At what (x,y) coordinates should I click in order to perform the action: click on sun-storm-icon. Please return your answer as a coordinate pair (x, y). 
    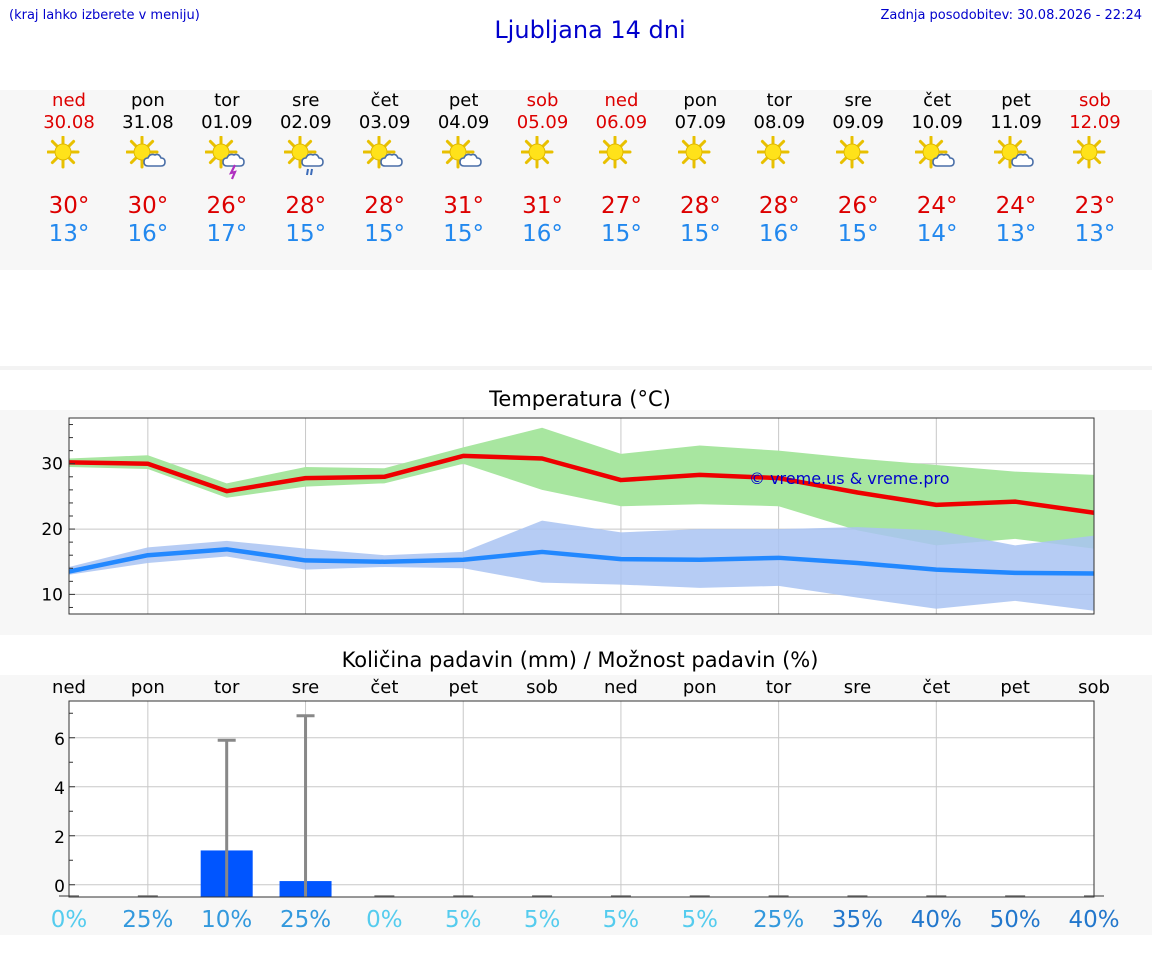
    Looking at the image, I should click on (226, 158).